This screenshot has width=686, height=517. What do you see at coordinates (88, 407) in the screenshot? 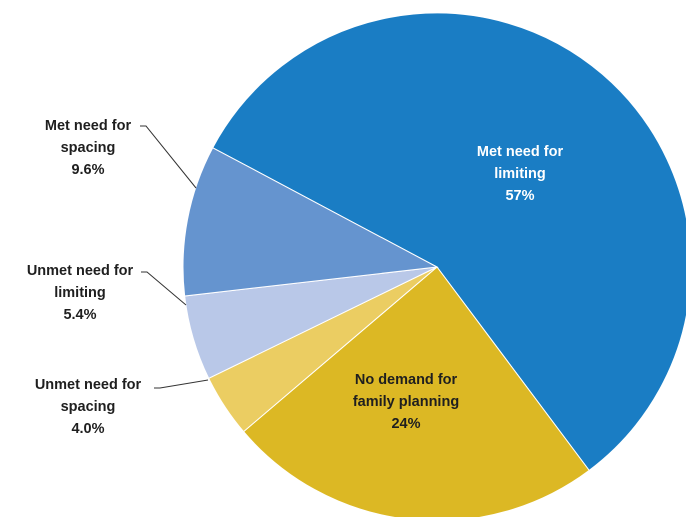
I see `slice-label-2-line-1: spacing` at bounding box center [88, 407].